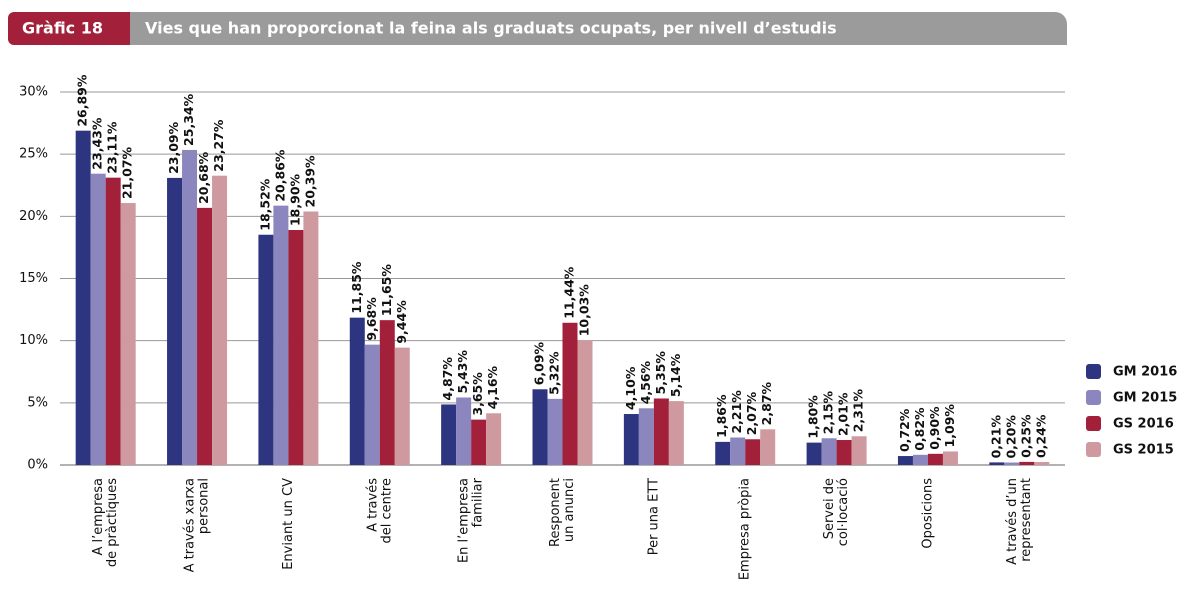 This screenshot has width=1199, height=596. Describe the element at coordinates (478, 502) in the screenshot. I see `x-tick-label: familiar` at that location.